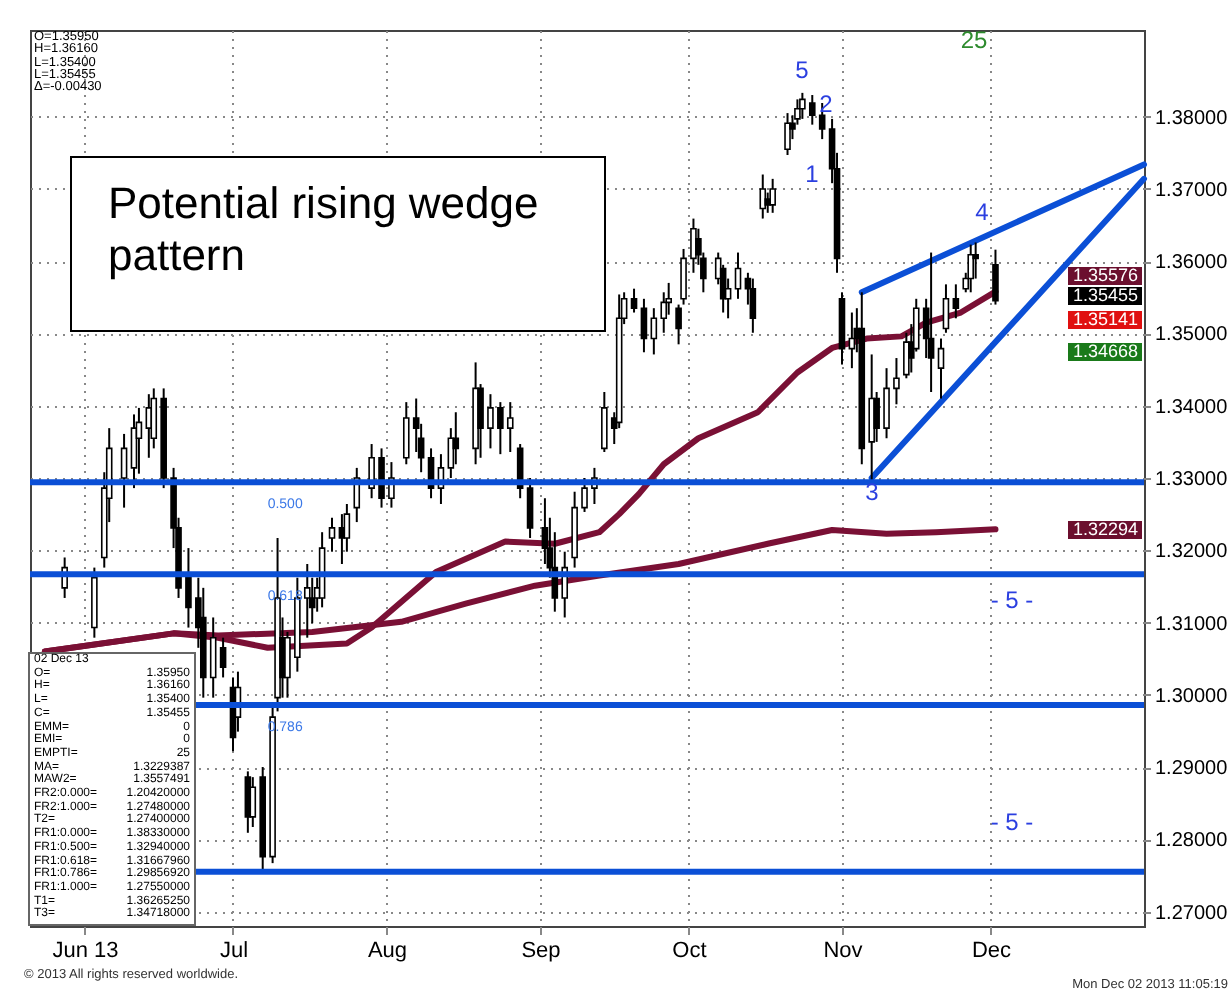 The height and width of the screenshot is (998, 1232). I want to click on y-tick-label: 1.38000, so click(1192, 118).